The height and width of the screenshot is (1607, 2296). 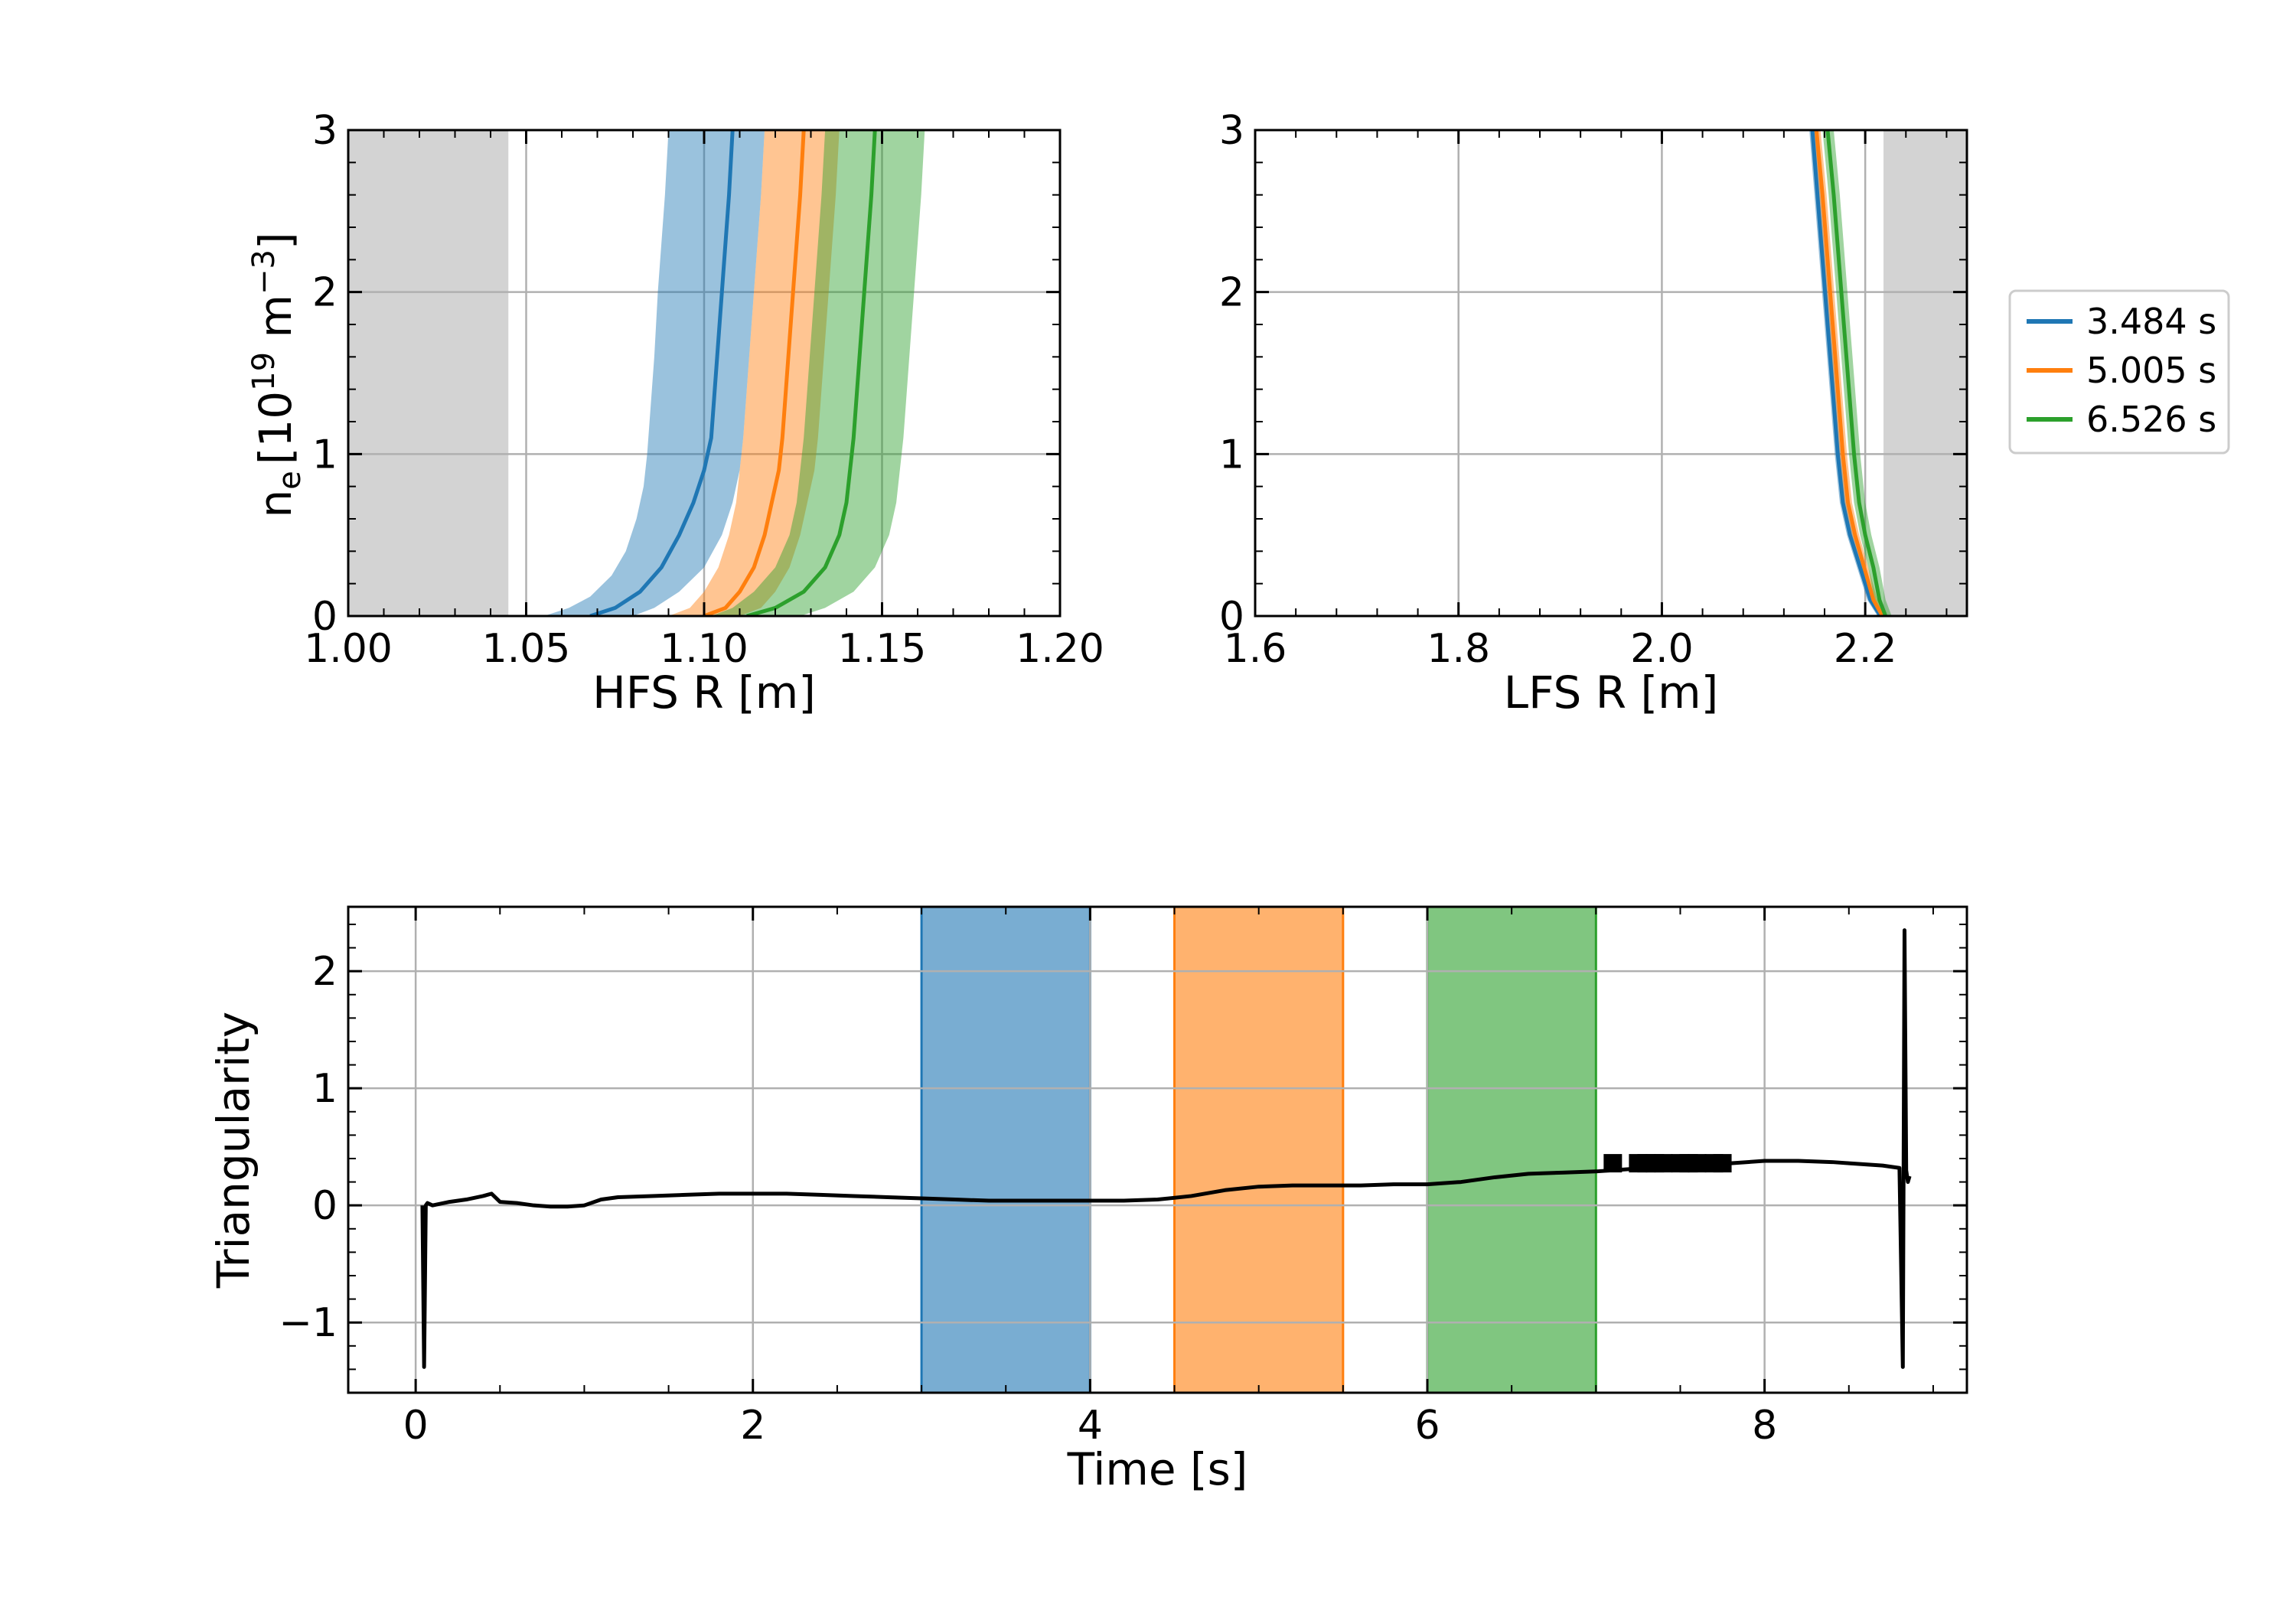 I want to click on y-tick-label-0: −1, so click(x=308, y=1323).